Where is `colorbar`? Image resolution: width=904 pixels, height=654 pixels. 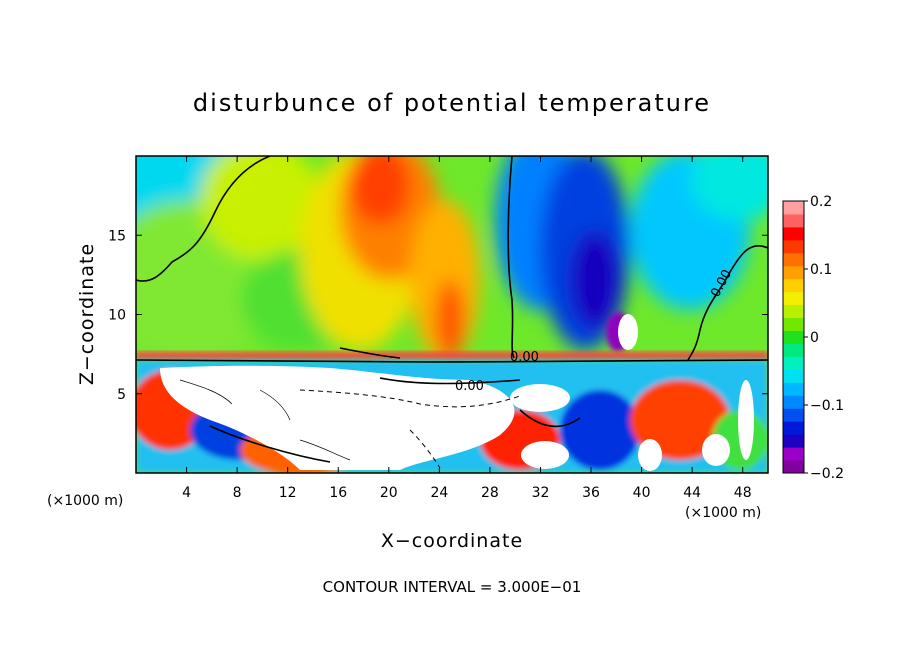
colorbar is located at coordinates (793, 337).